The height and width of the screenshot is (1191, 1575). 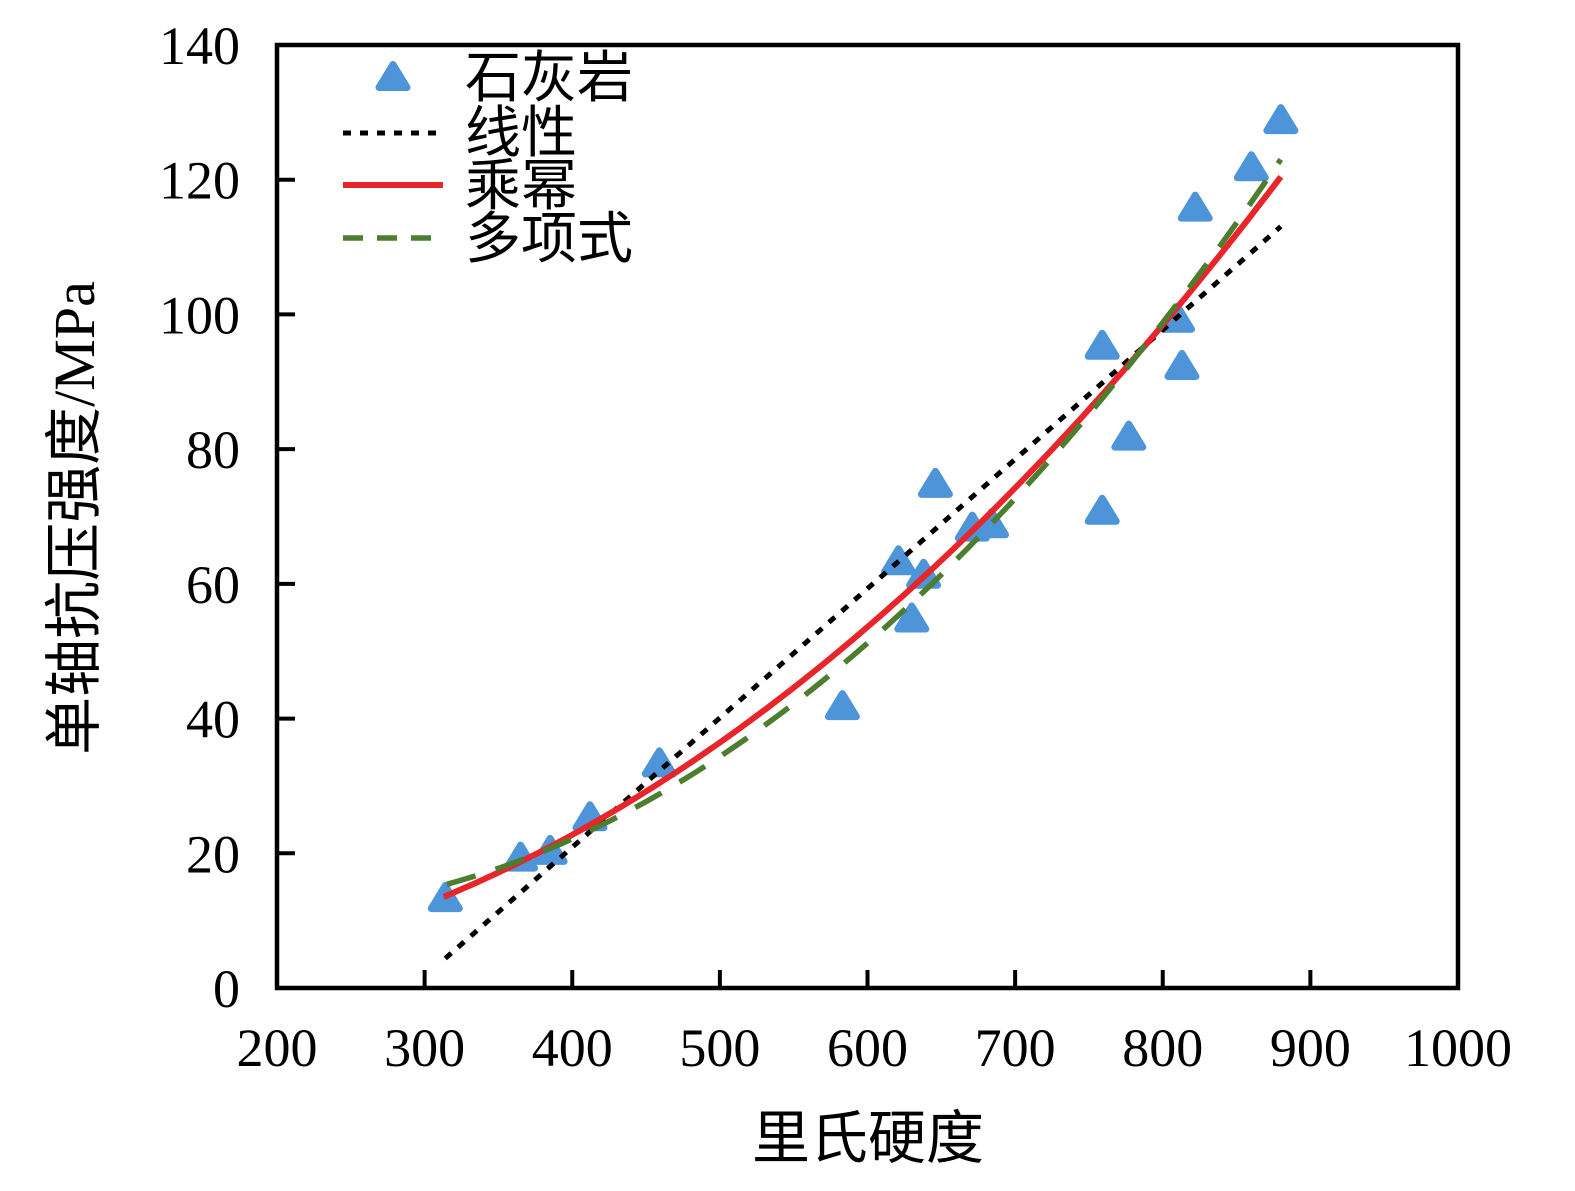 I want to click on x-tick-label: 1000, so click(x=1458, y=1048).